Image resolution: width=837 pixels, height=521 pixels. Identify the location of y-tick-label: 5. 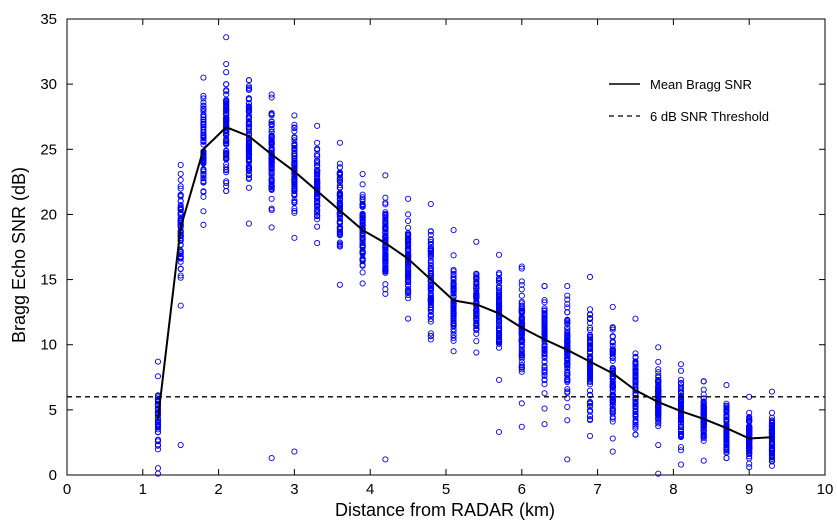
(53, 410).